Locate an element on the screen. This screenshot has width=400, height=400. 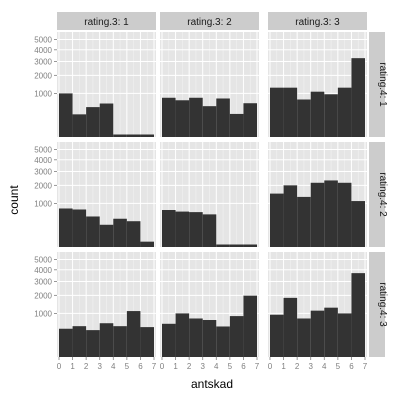
column-strip-label-1: rating.3: 1 is located at coordinates (106, 22).